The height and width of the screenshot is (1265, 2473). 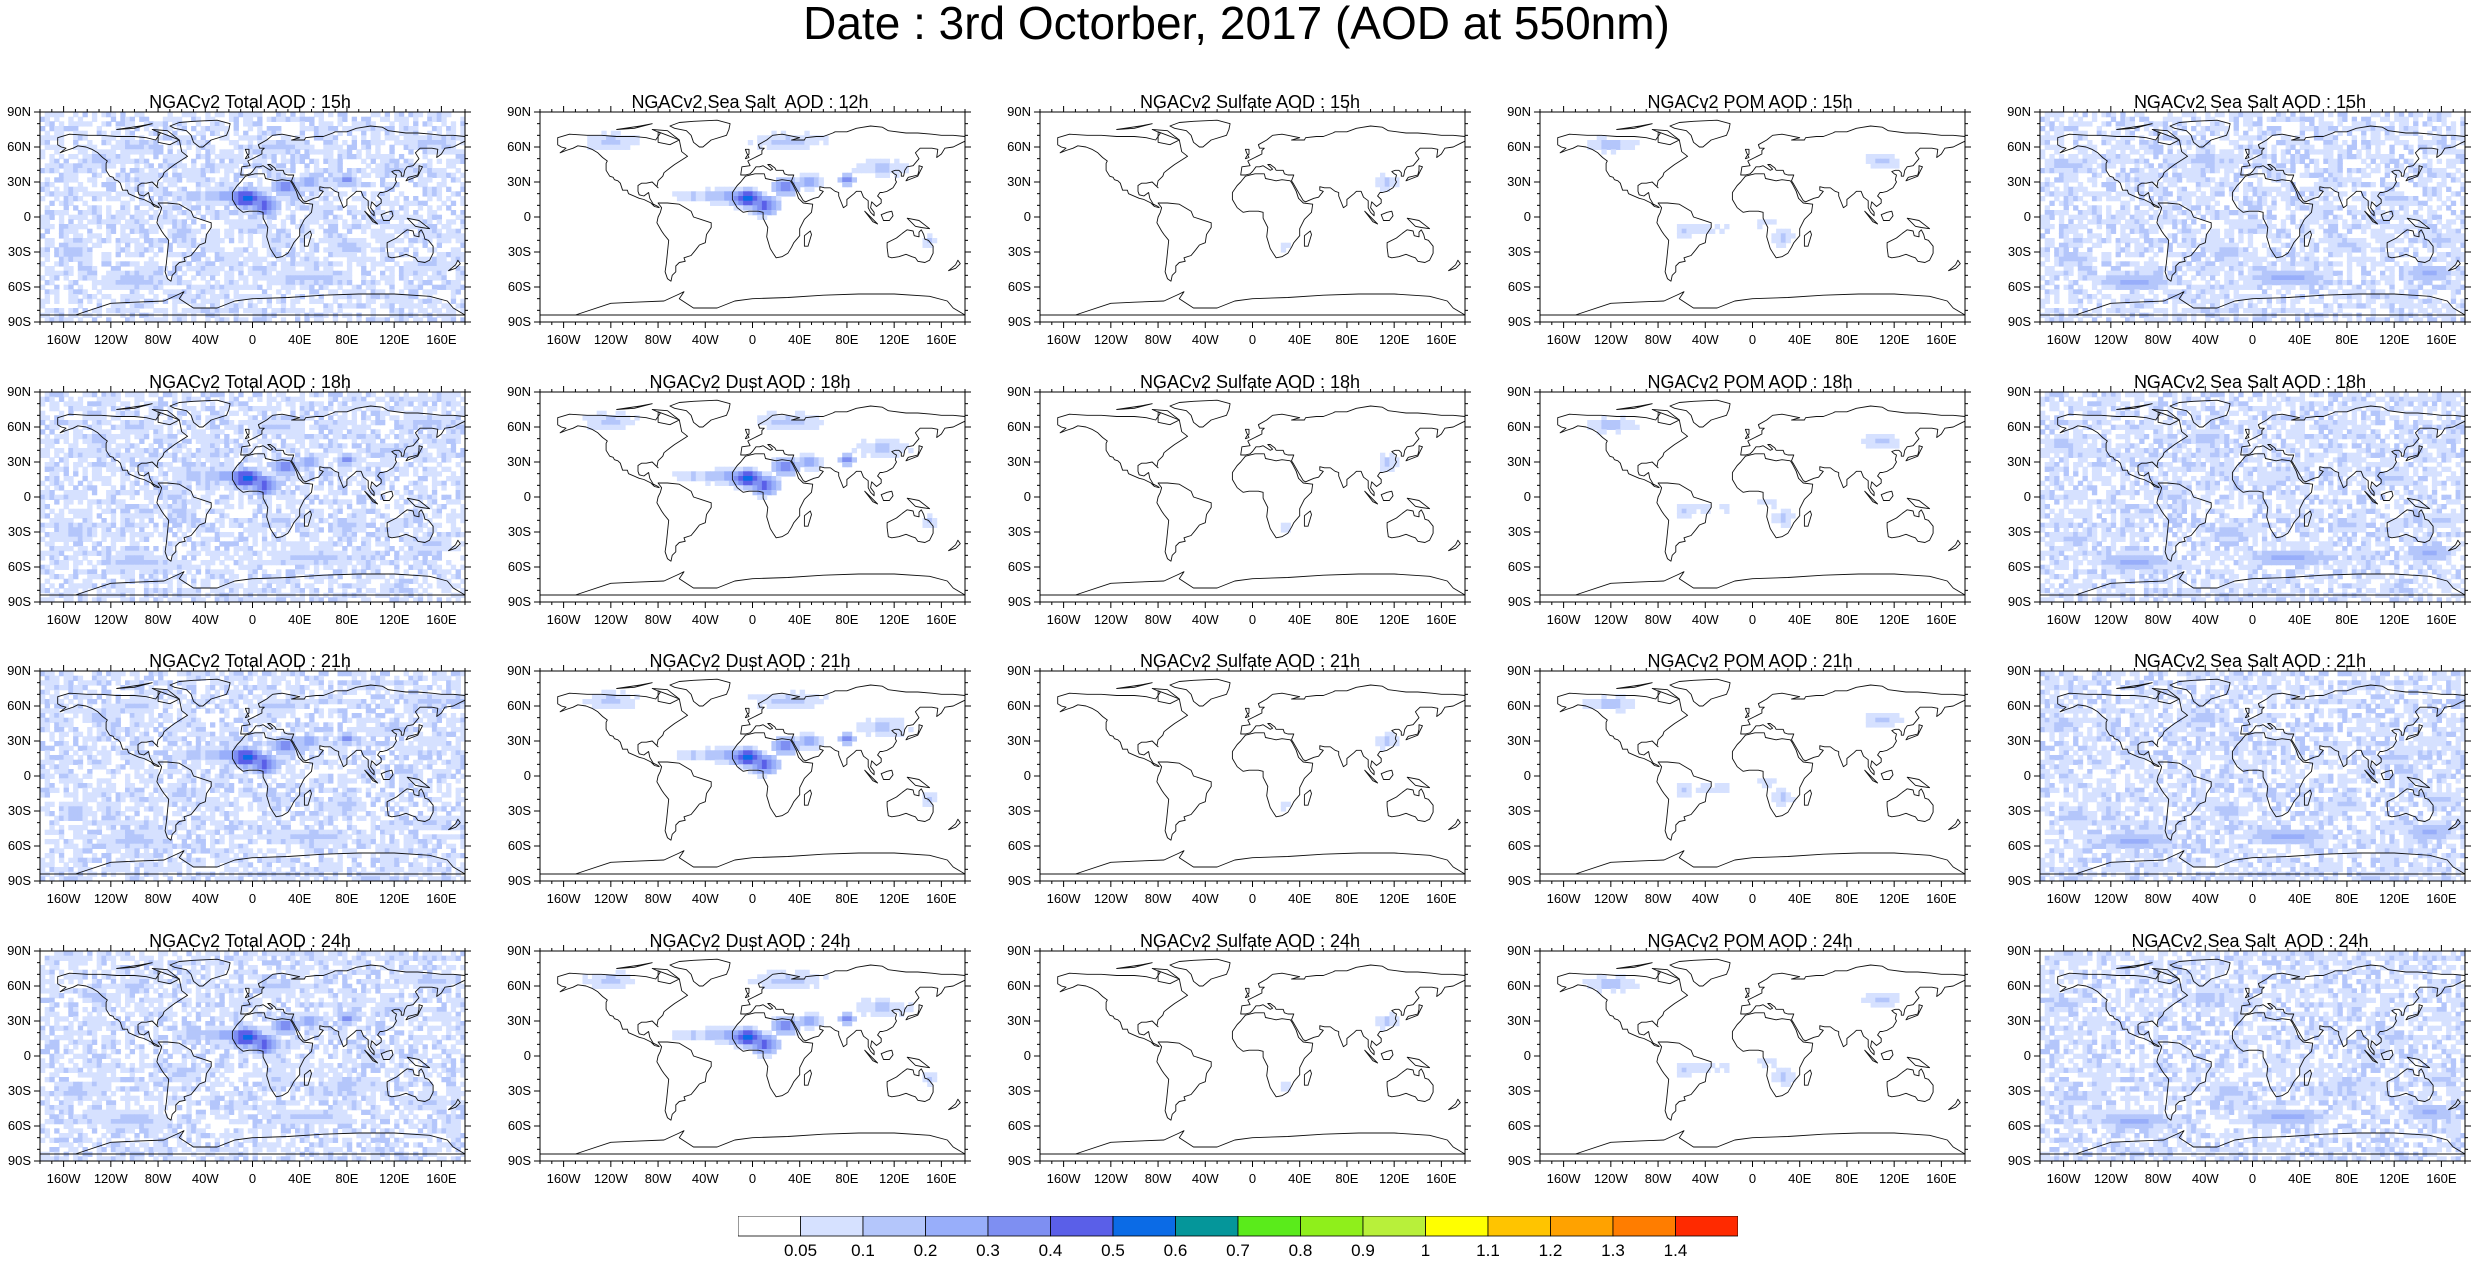 I want to click on coastlines, so click(x=1252, y=497).